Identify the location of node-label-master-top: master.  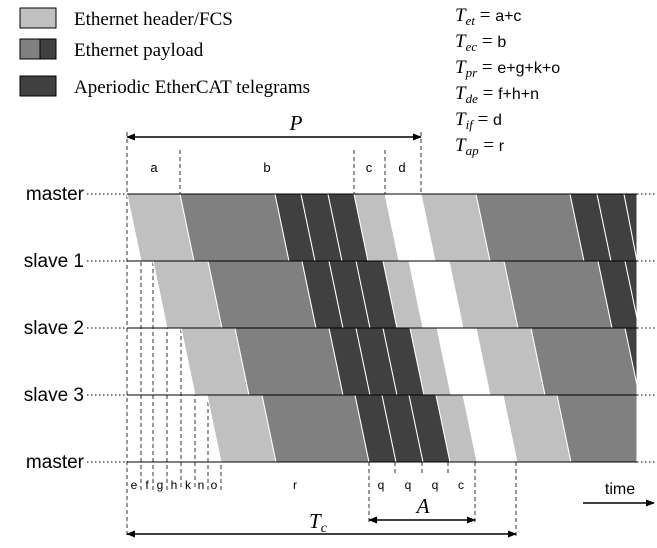
(55, 194).